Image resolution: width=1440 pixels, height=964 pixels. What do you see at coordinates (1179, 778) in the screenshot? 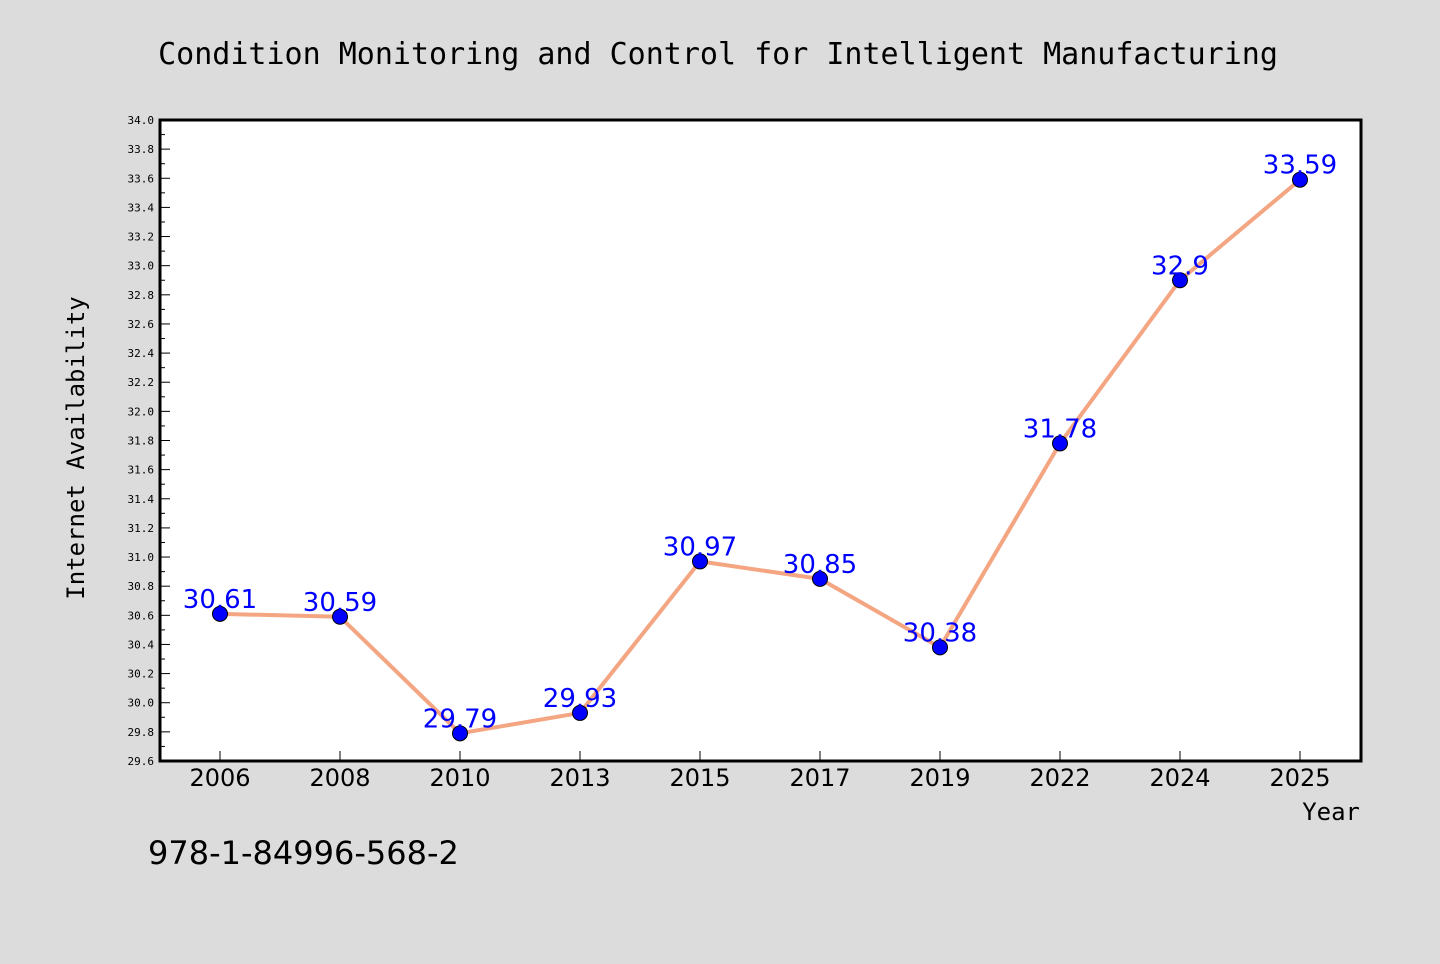
I see `x-tick-label: 2024` at bounding box center [1179, 778].